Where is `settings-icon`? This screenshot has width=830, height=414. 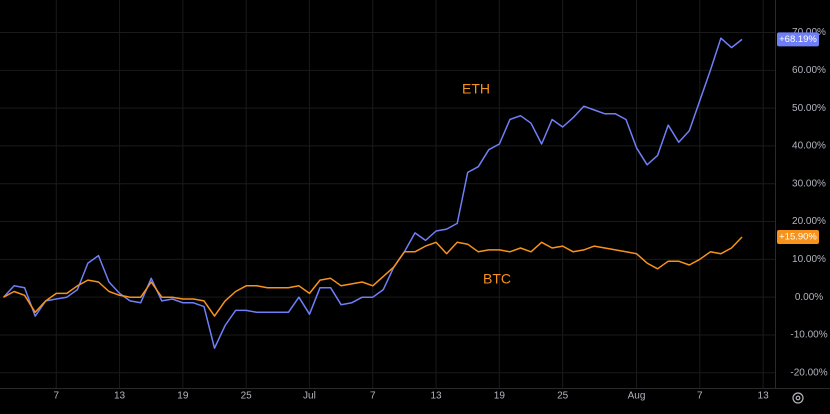 settings-icon is located at coordinates (798, 398).